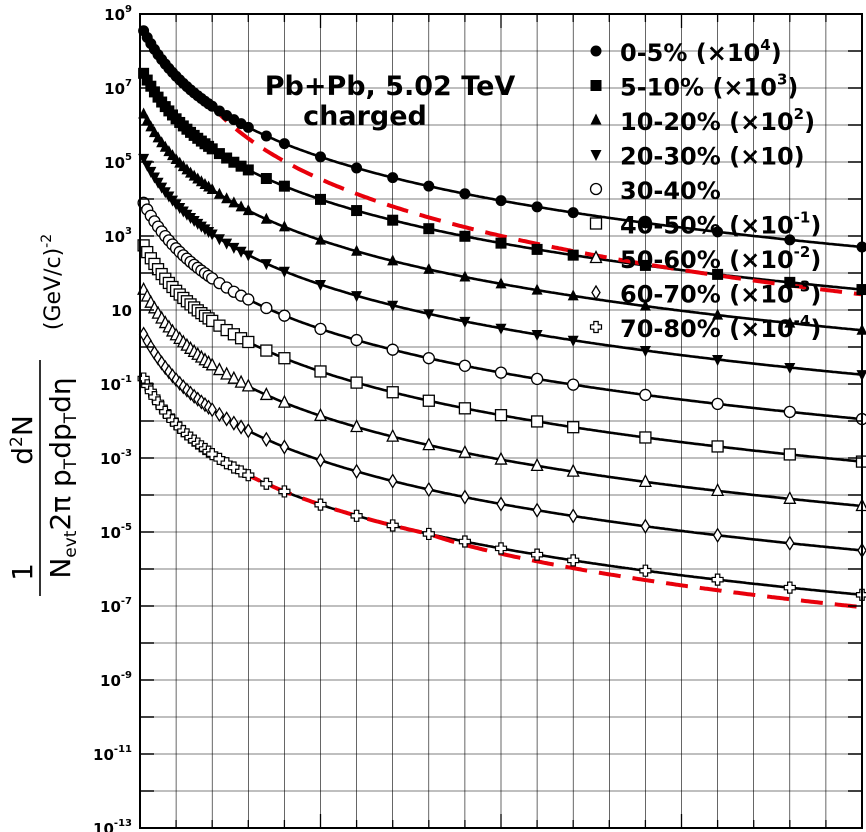 The height and width of the screenshot is (832, 866). Describe the element at coordinates (121, 311) in the screenshot. I see `y-tick-label: 10` at that location.